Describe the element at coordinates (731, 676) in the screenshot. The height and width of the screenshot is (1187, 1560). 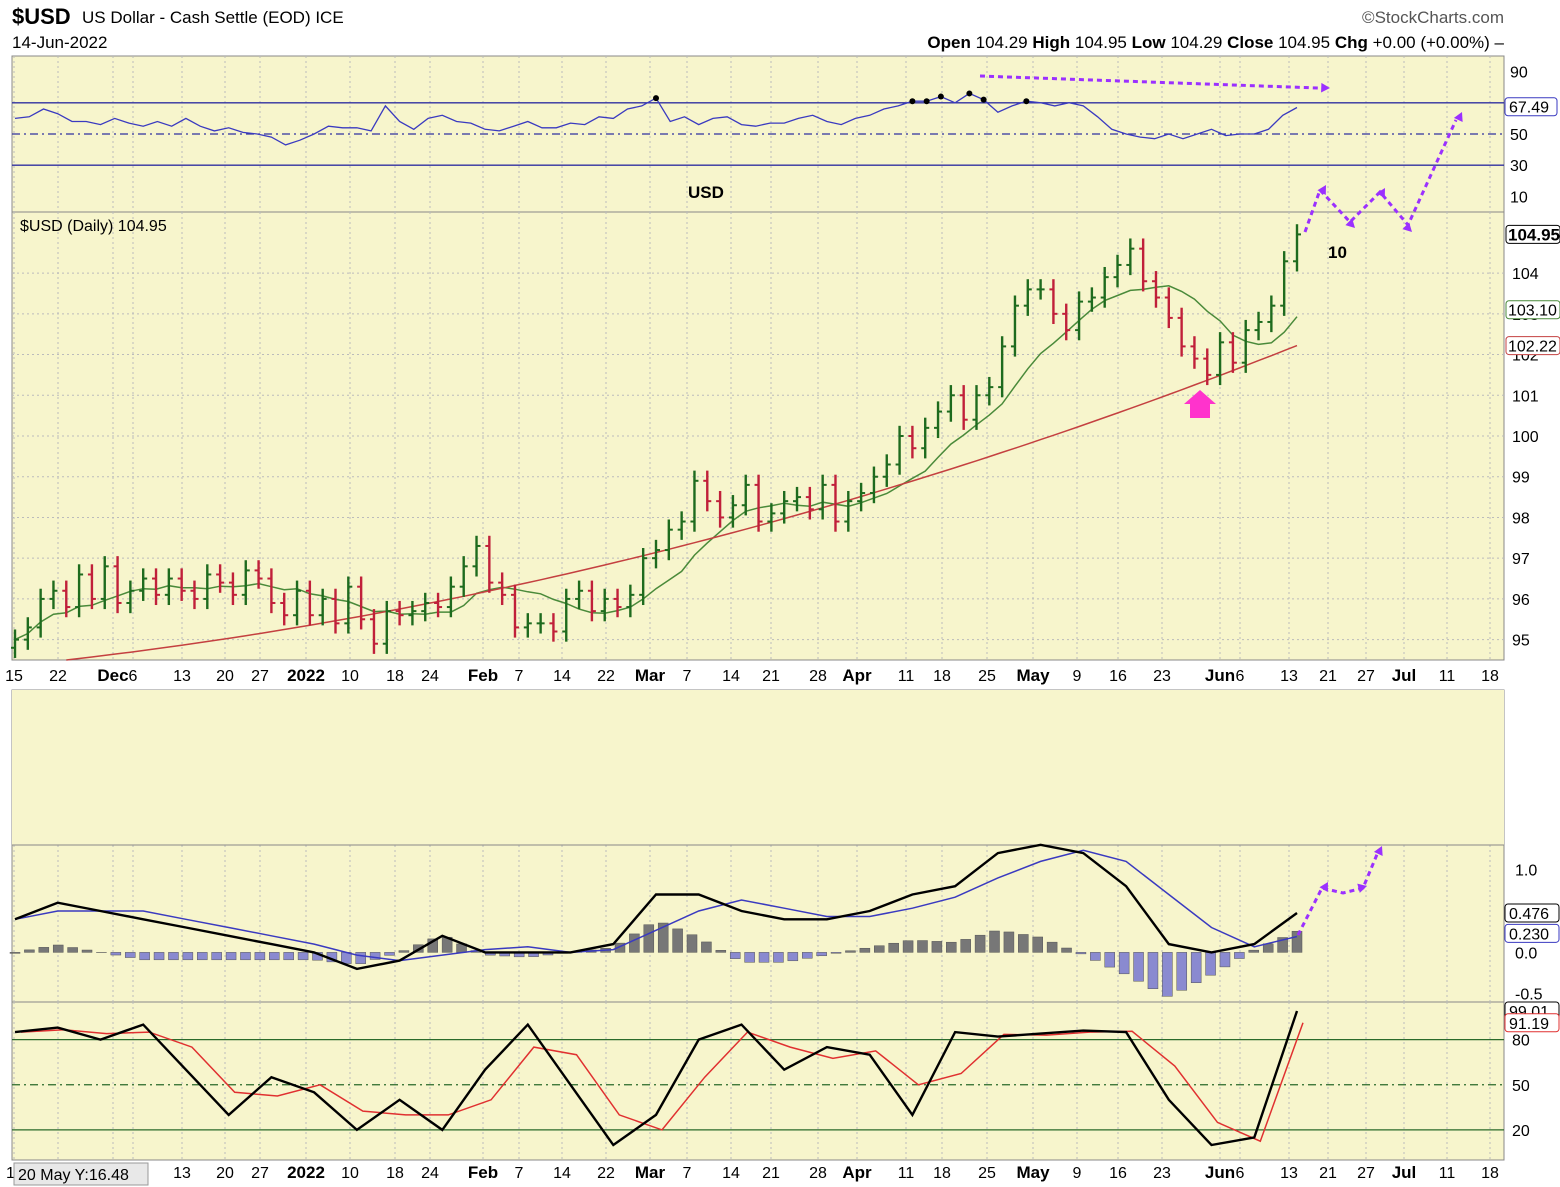
I see `x-tick-label: 14` at that location.